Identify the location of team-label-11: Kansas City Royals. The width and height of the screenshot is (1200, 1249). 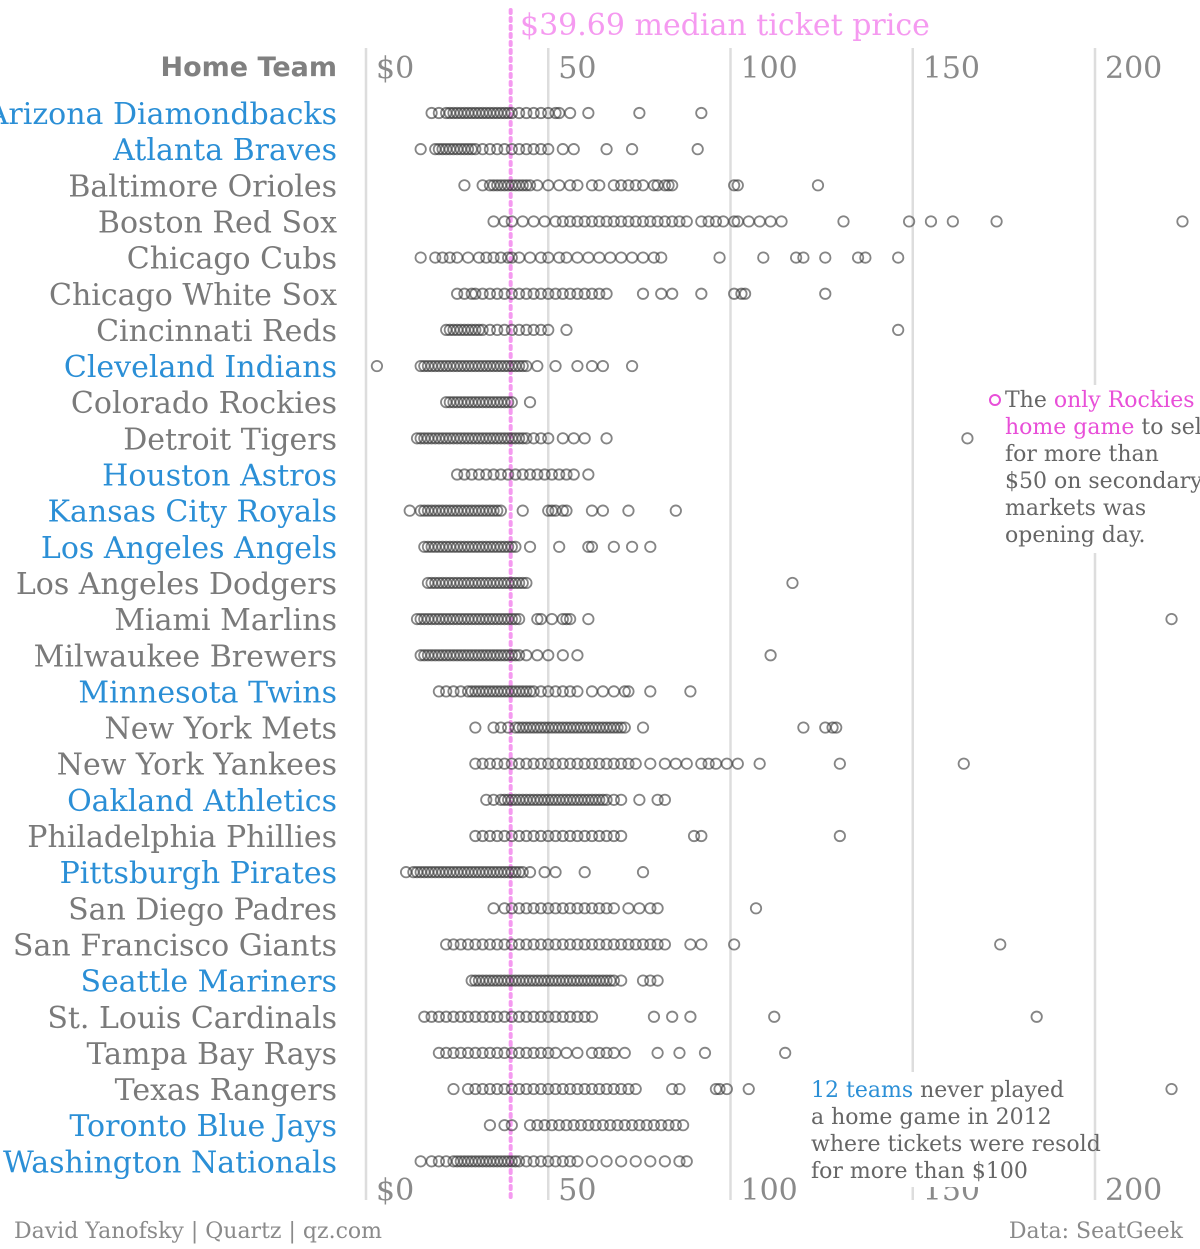
(192, 512).